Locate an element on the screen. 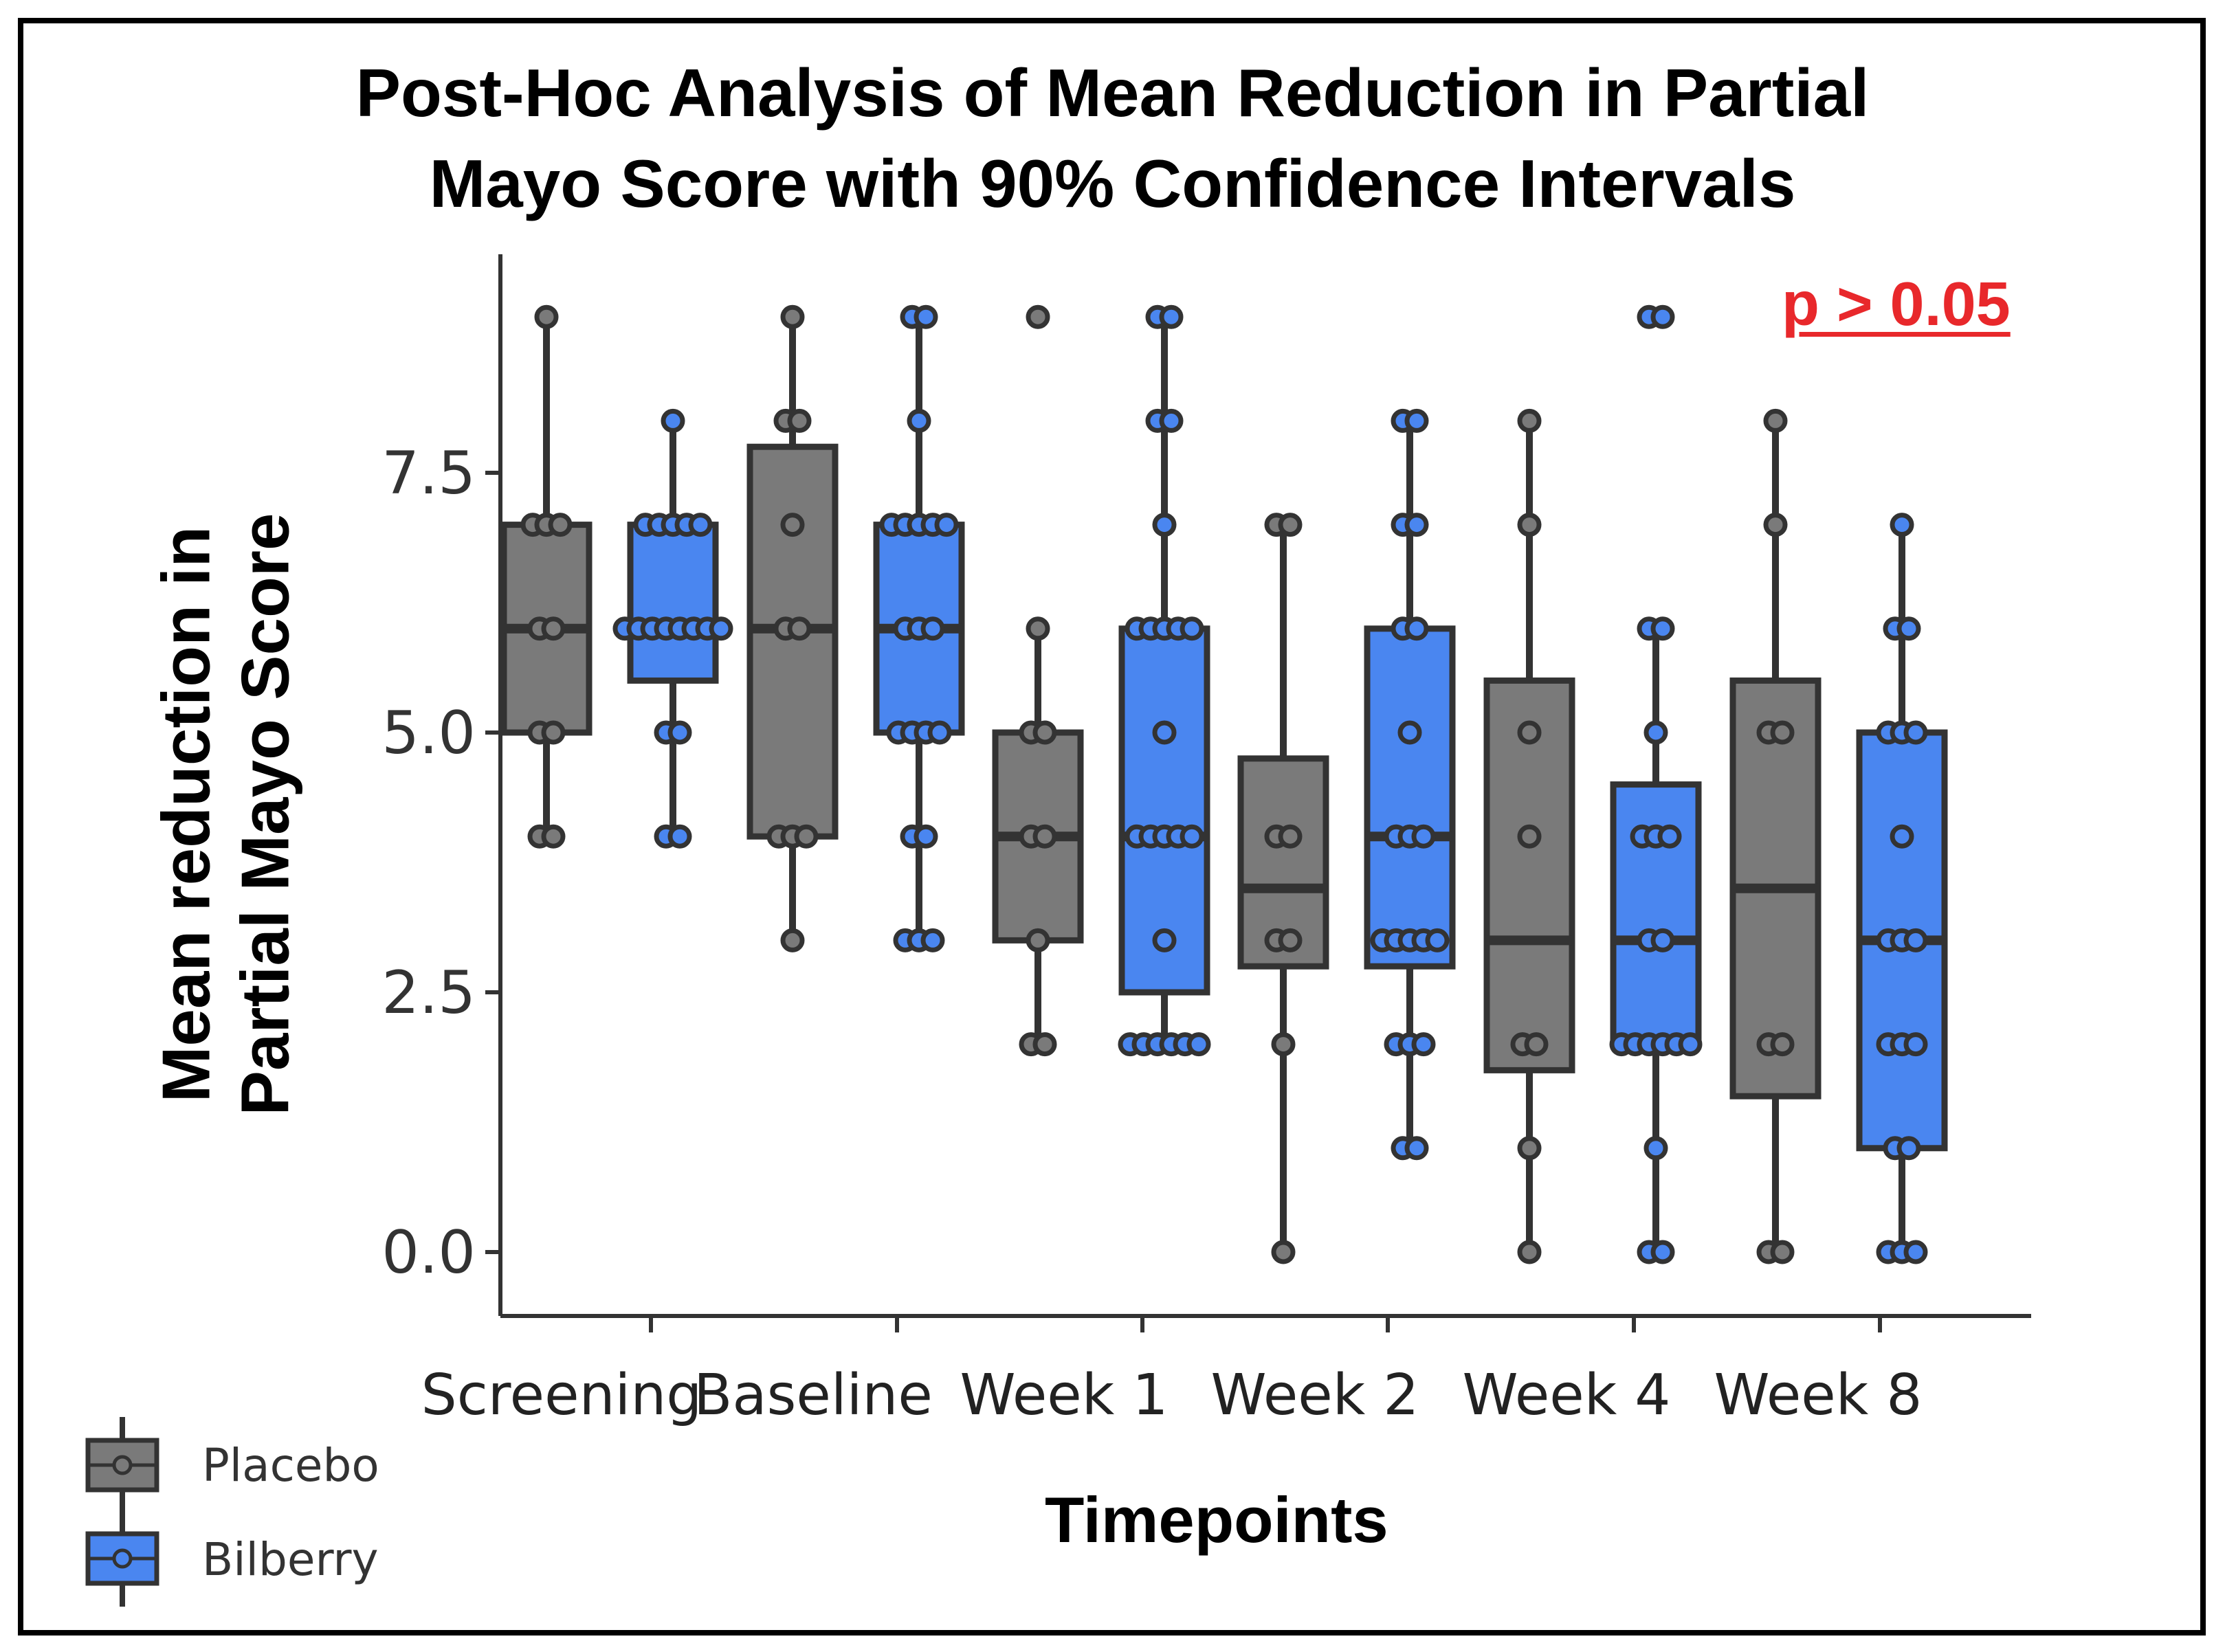  x-axis-label: Timepoints is located at coordinates (1216, 1520).